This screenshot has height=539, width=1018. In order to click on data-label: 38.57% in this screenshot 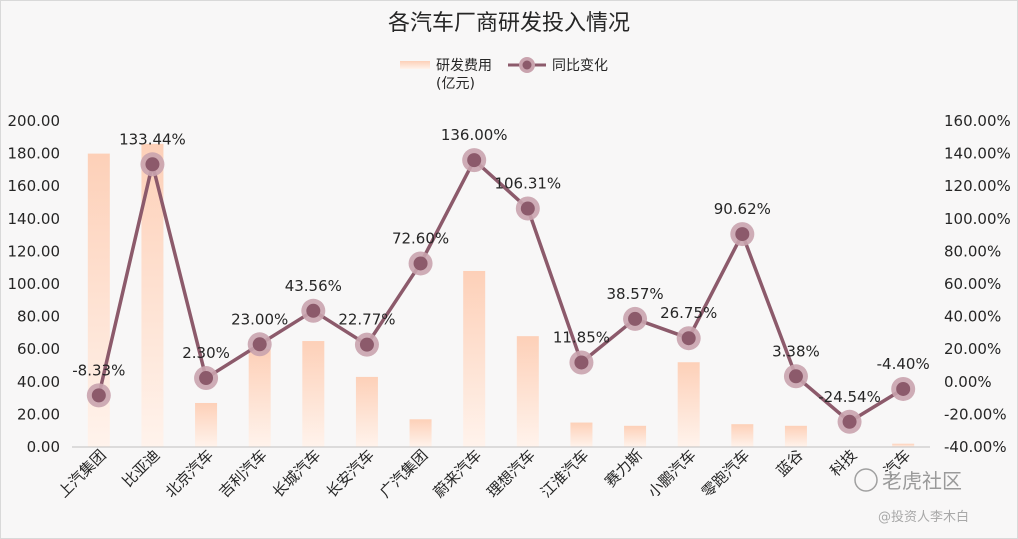, I will do `click(634, 294)`.